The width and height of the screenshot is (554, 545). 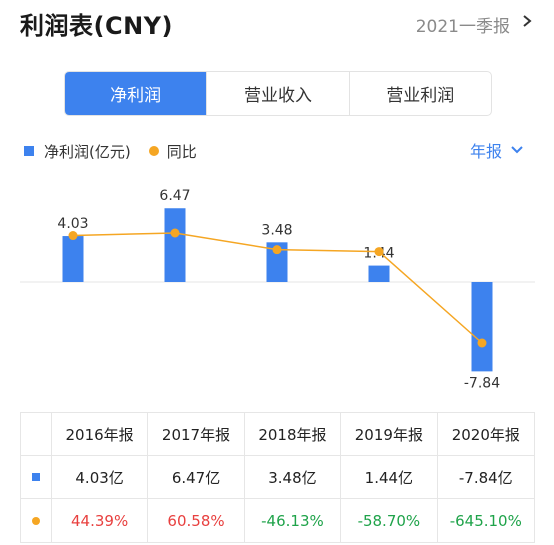 What do you see at coordinates (389, 477) in the screenshot?
I see `table-cell: 1.44亿` at bounding box center [389, 477].